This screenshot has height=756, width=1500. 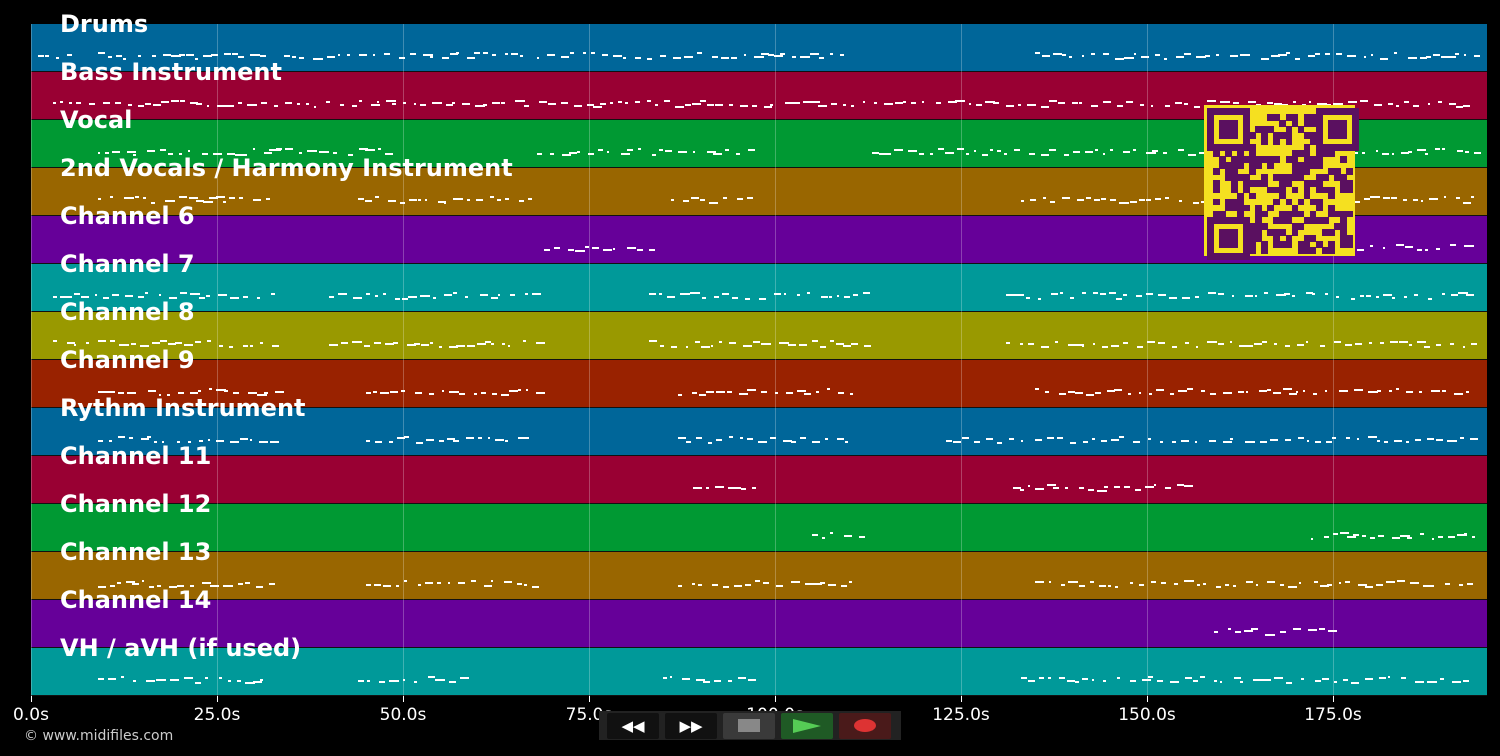 I want to click on rewind-button: ◀◀, so click(x=633, y=725).